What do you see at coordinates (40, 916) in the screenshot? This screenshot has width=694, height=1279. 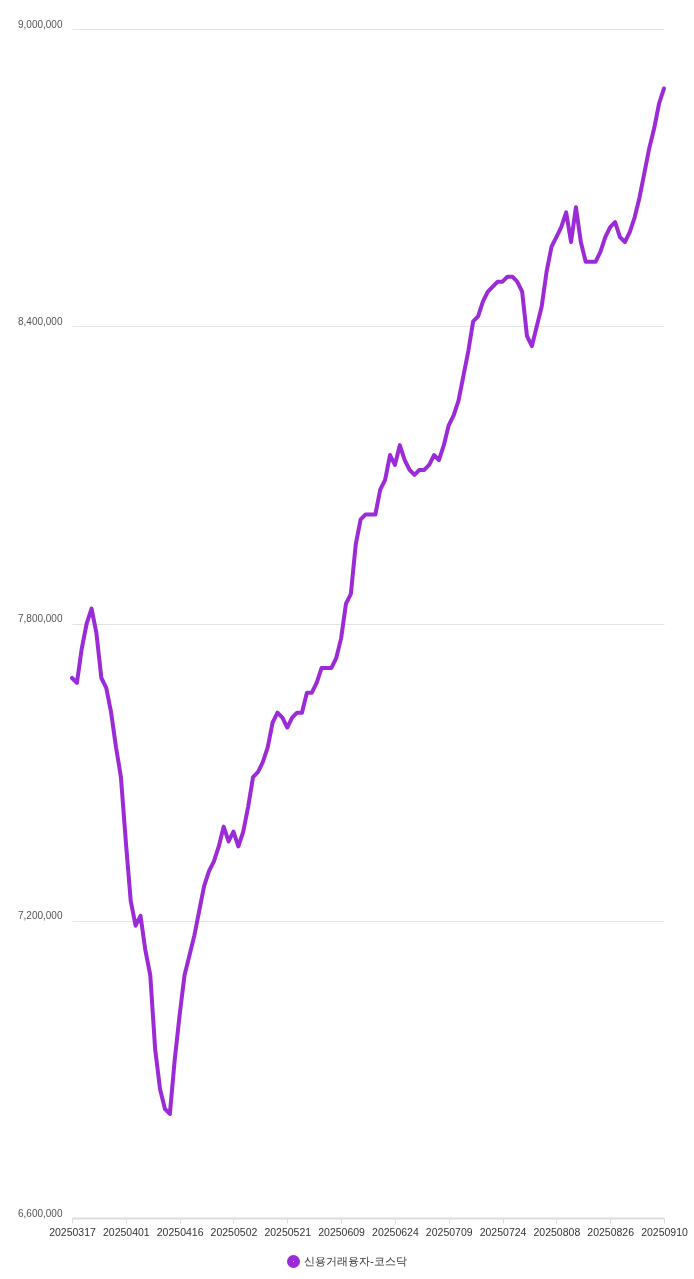 I see `y-tick-label: 7,200,000` at bounding box center [40, 916].